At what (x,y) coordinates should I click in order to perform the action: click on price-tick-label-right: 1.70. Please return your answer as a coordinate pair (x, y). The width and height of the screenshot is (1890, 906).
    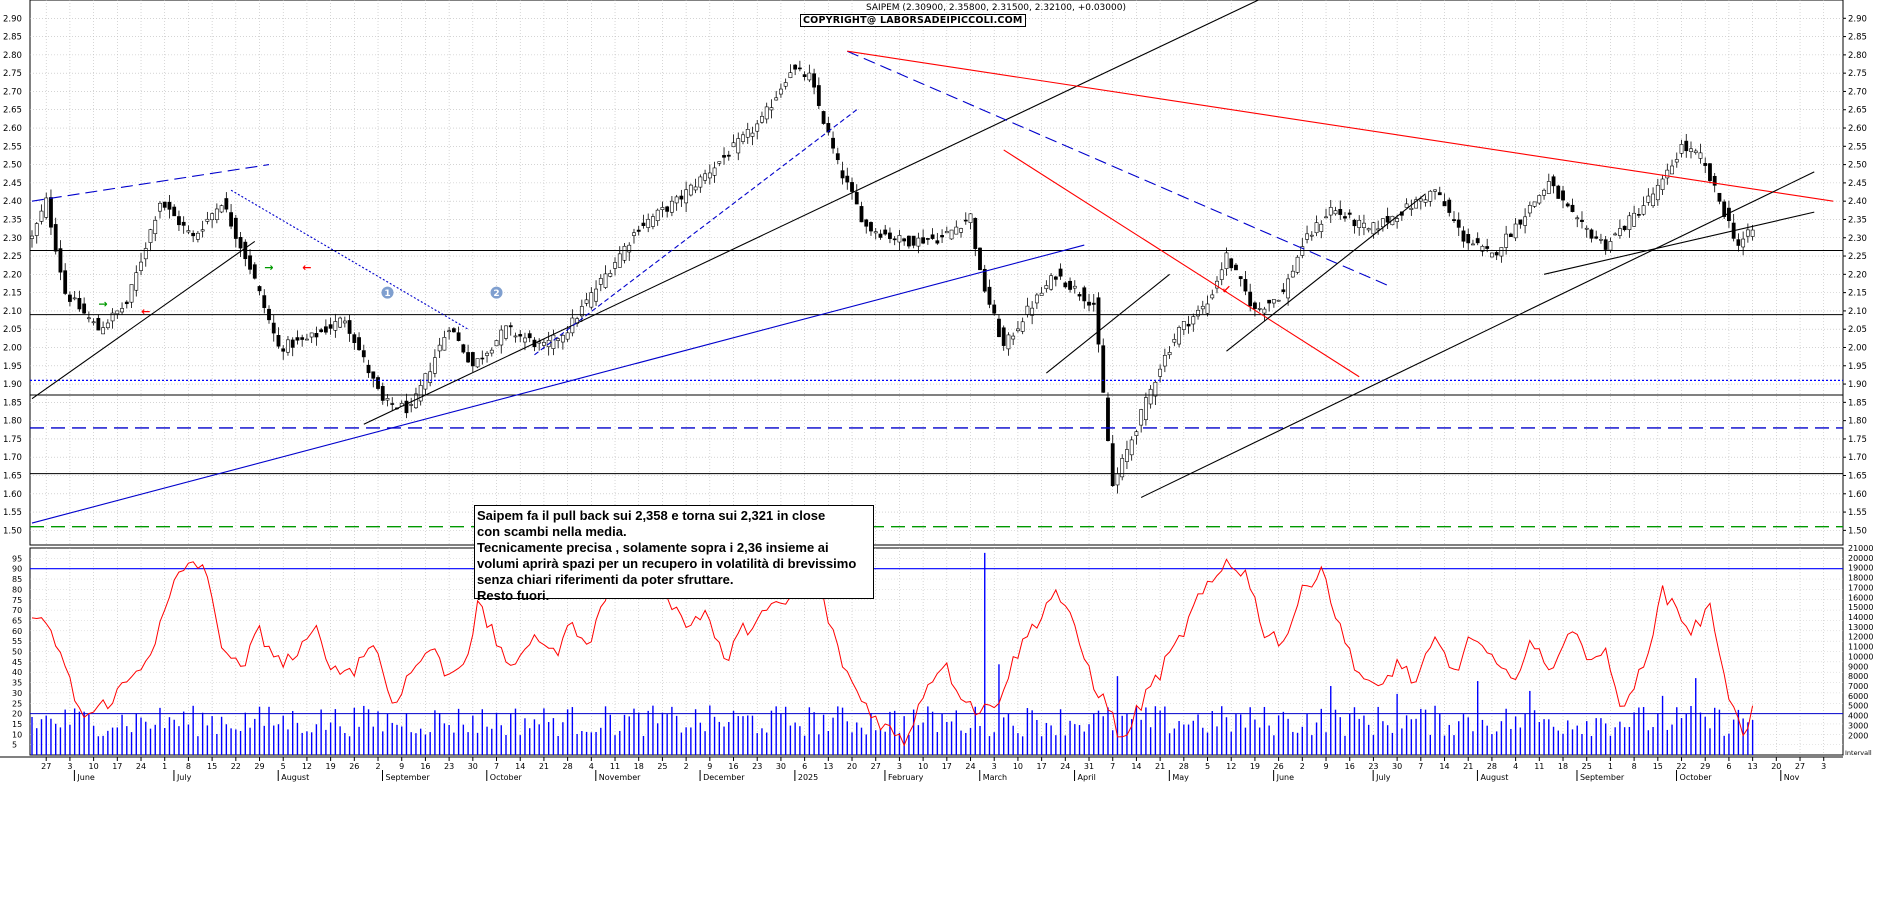
    Looking at the image, I should click on (1857, 458).